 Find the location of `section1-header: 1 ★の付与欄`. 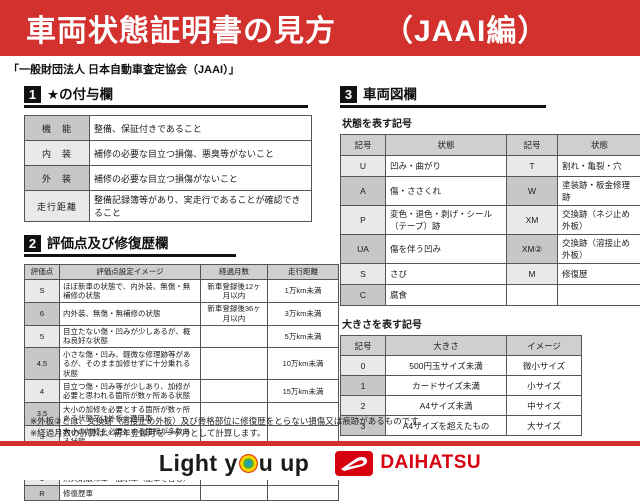

section1-header: 1 ★の付与欄 is located at coordinates (166, 95).